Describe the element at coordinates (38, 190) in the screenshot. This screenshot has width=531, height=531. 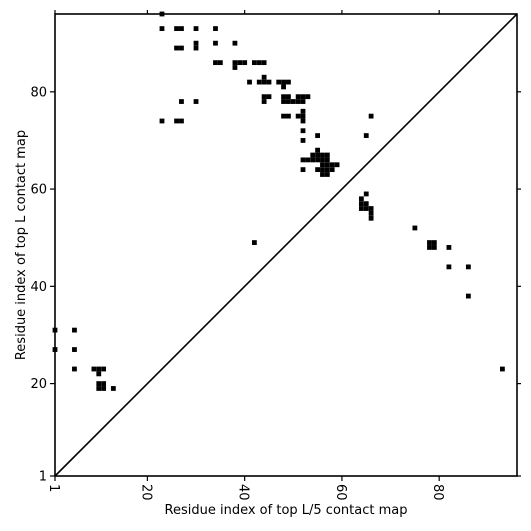
I see `y-tick-label: 60` at that location.